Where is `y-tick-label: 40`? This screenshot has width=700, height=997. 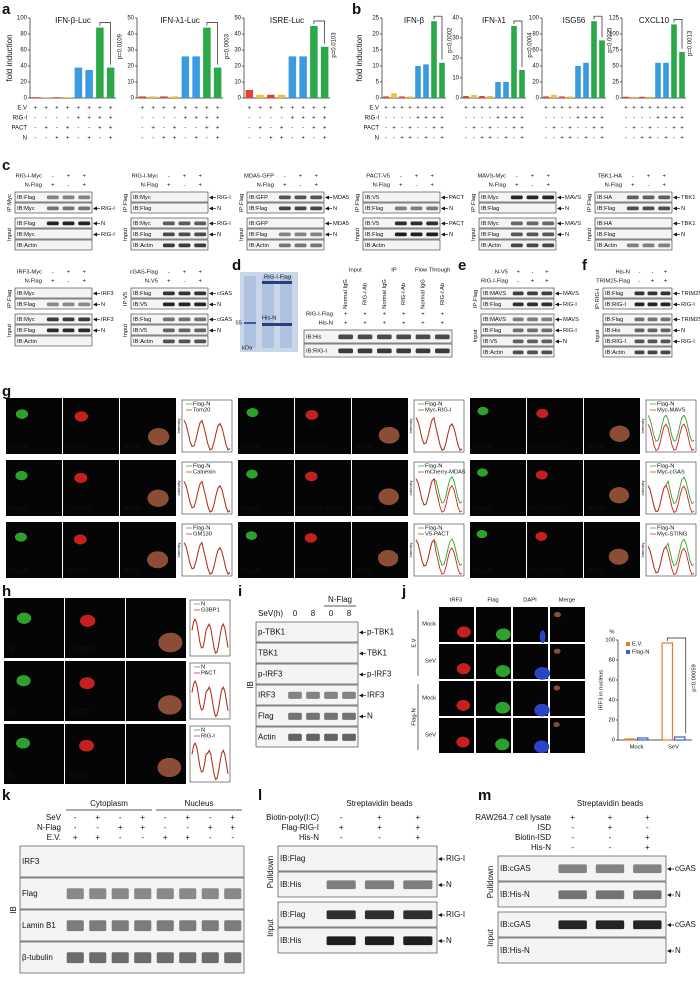
y-tick-label: 40 is located at coordinates (612, 701).